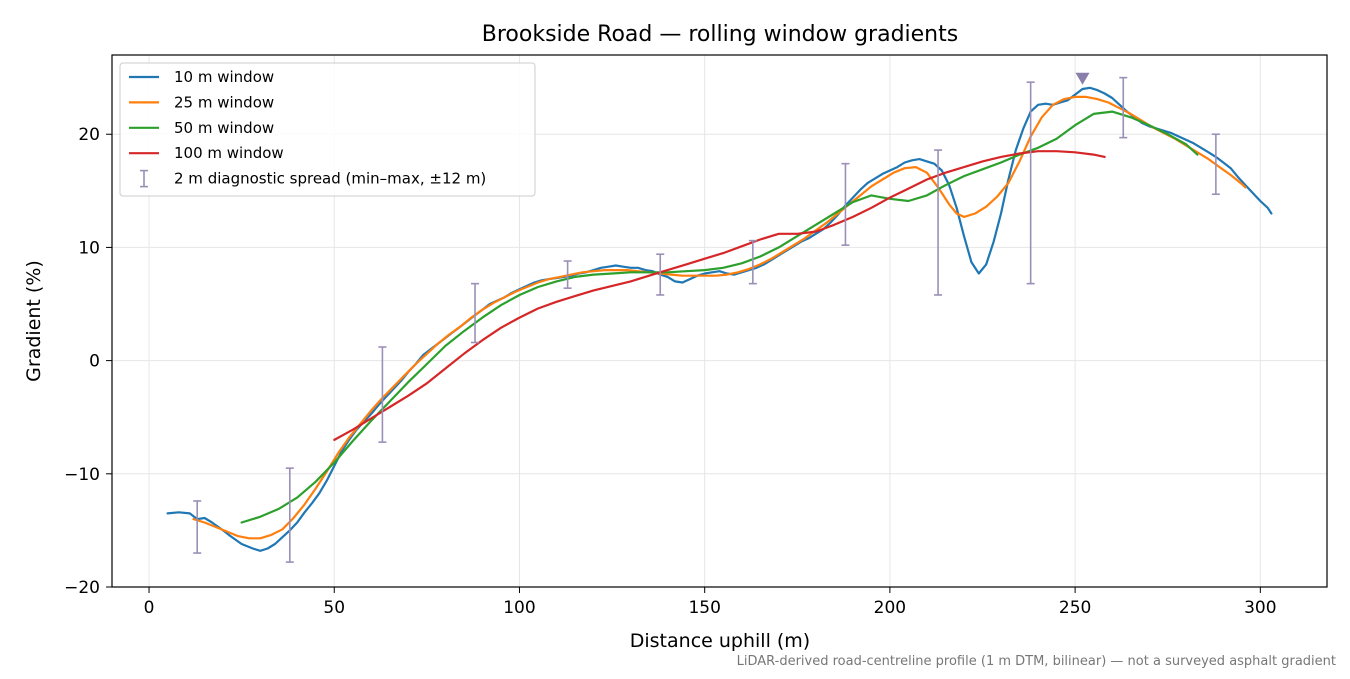 Image resolution: width=1350 pixels, height=679 pixels. Describe the element at coordinates (224, 77) in the screenshot. I see `legend-label: 10 m window` at that location.